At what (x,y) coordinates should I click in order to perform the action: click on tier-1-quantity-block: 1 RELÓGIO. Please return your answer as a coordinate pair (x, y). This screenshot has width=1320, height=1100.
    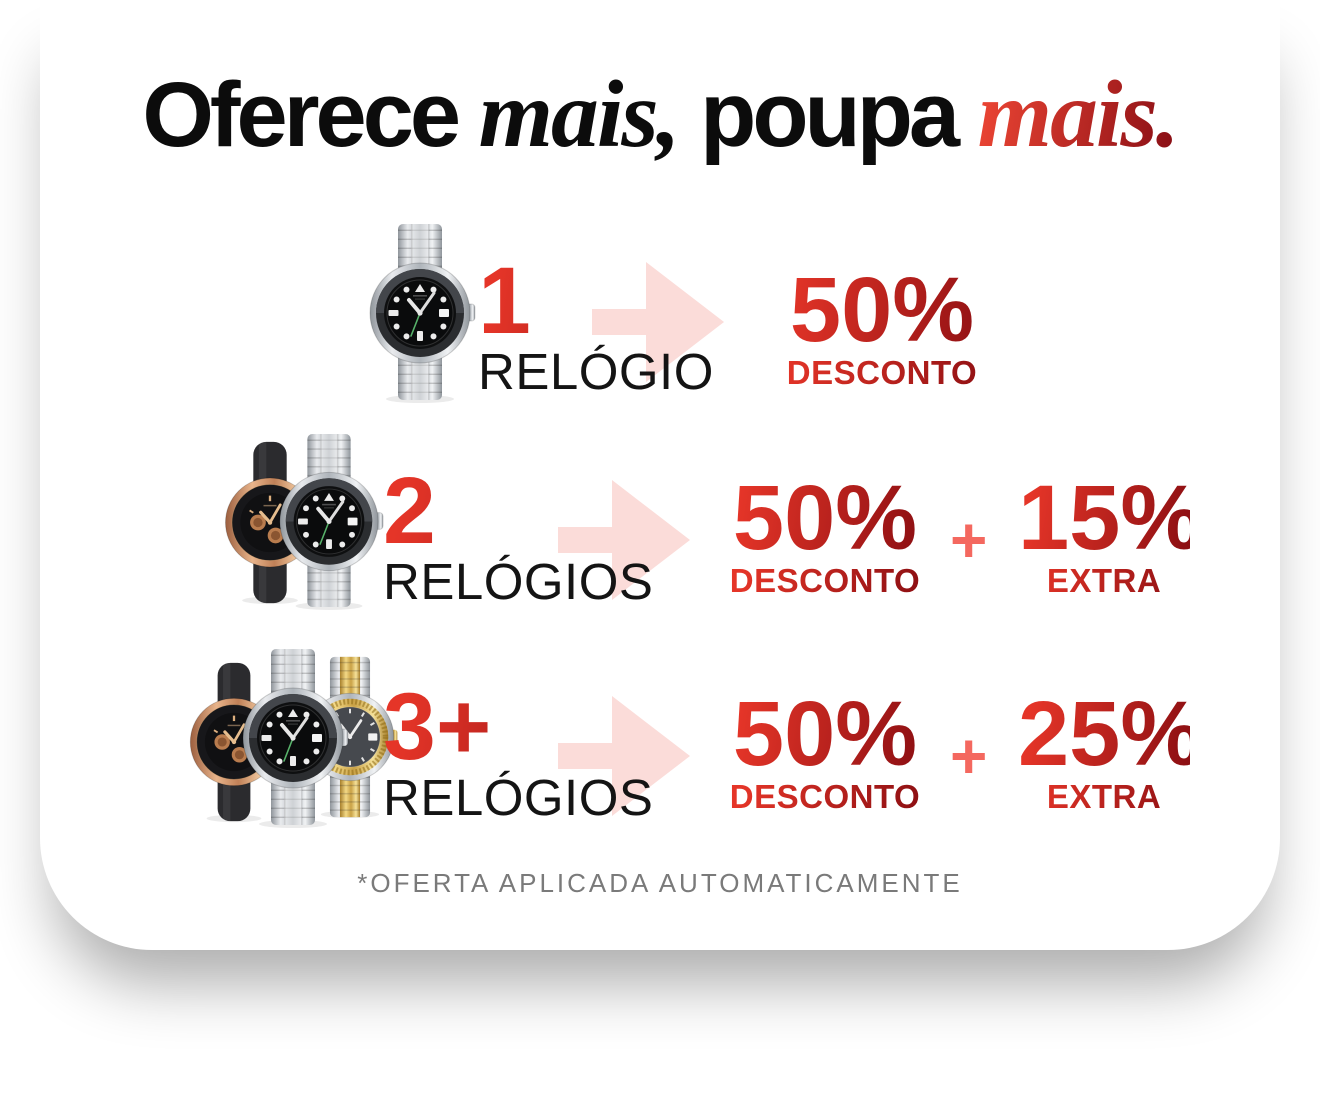
    Looking at the image, I should click on (596, 327).